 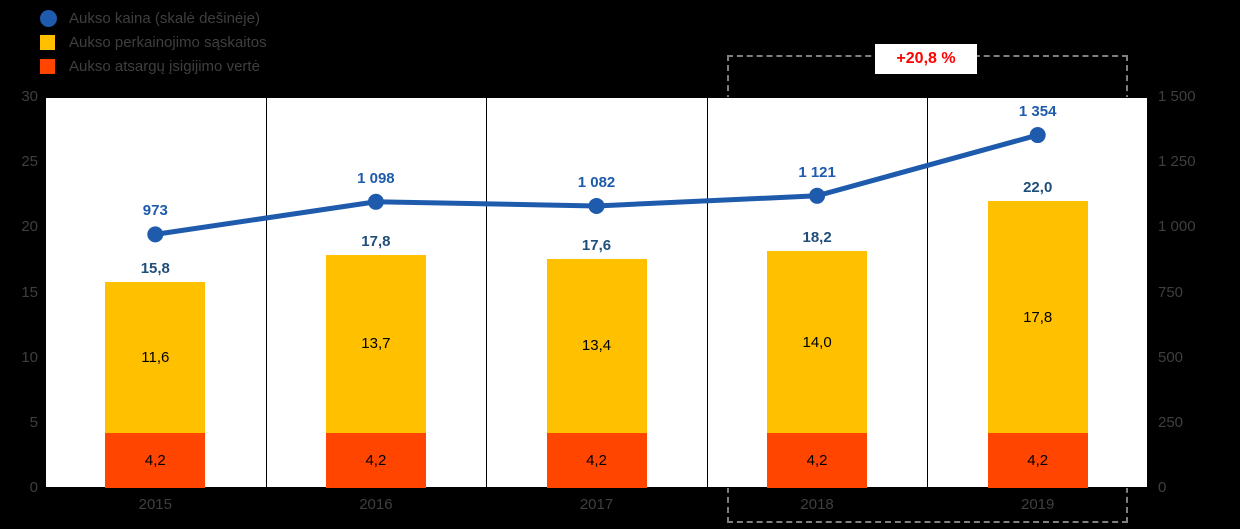 What do you see at coordinates (1162, 487) in the screenshot?
I see `y-axis-right-tick-label: 0` at bounding box center [1162, 487].